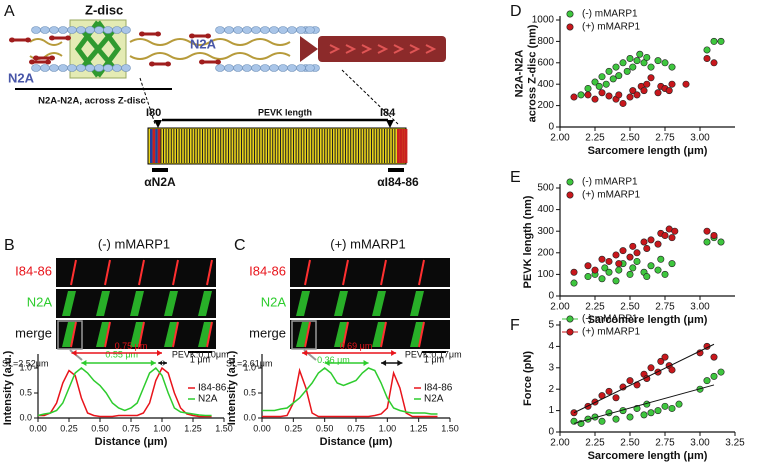 This screenshot has height=468, width=759. What do you see at coordinates (611, 195) in the screenshot?
I see `legend-label: (+) mMARP1` at bounding box center [611, 195].